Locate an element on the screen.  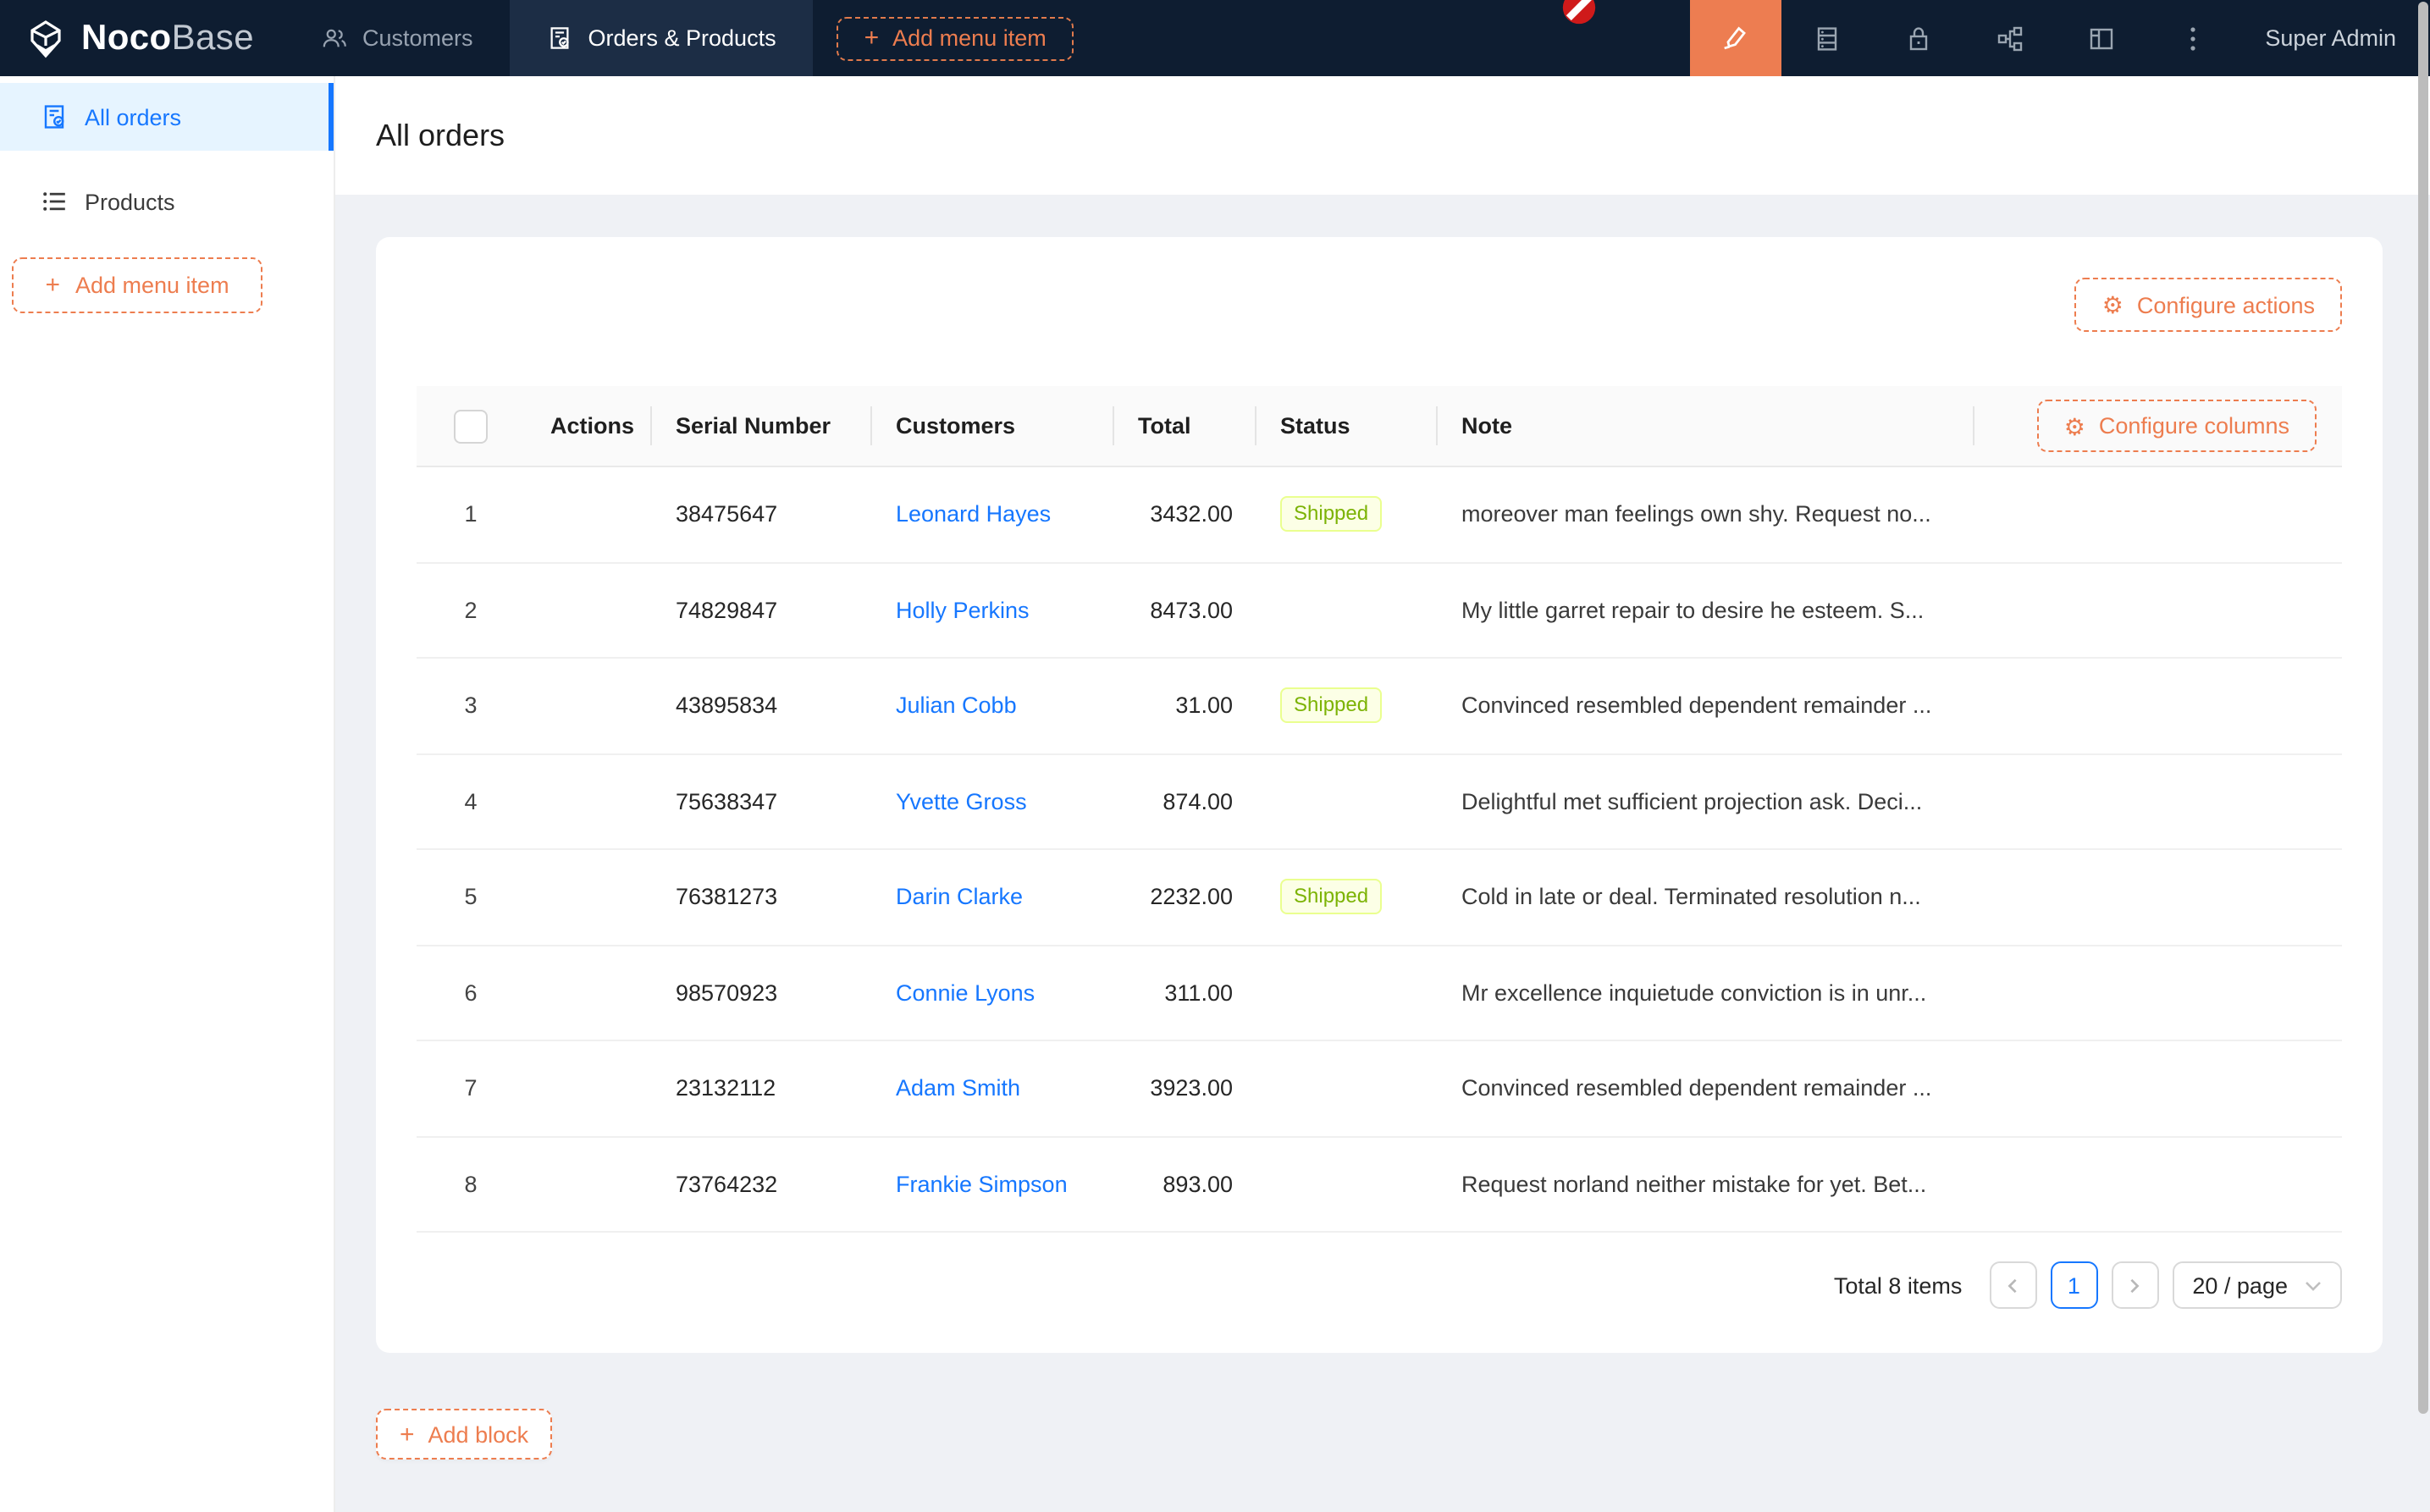
header-cell-status: Status is located at coordinates (1346, 426).